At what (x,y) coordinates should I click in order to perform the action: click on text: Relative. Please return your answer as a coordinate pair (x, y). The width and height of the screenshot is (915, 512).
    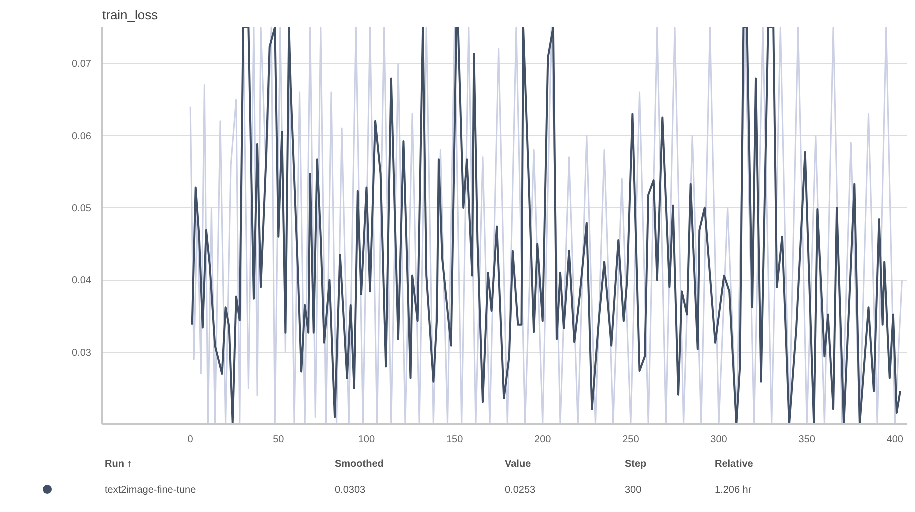
    Looking at the image, I should click on (734, 465).